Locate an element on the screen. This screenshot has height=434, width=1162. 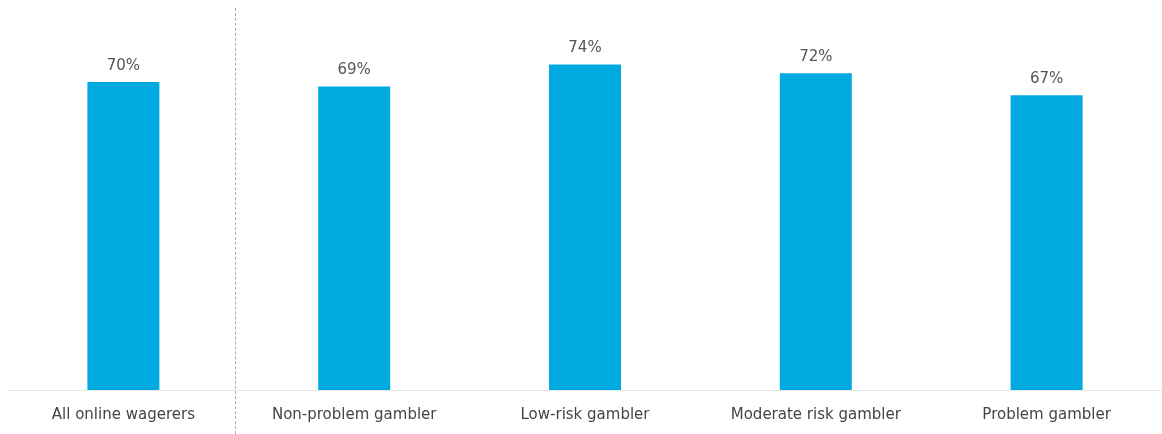
x-tick-label: Low-risk gambler is located at coordinates (585, 413).